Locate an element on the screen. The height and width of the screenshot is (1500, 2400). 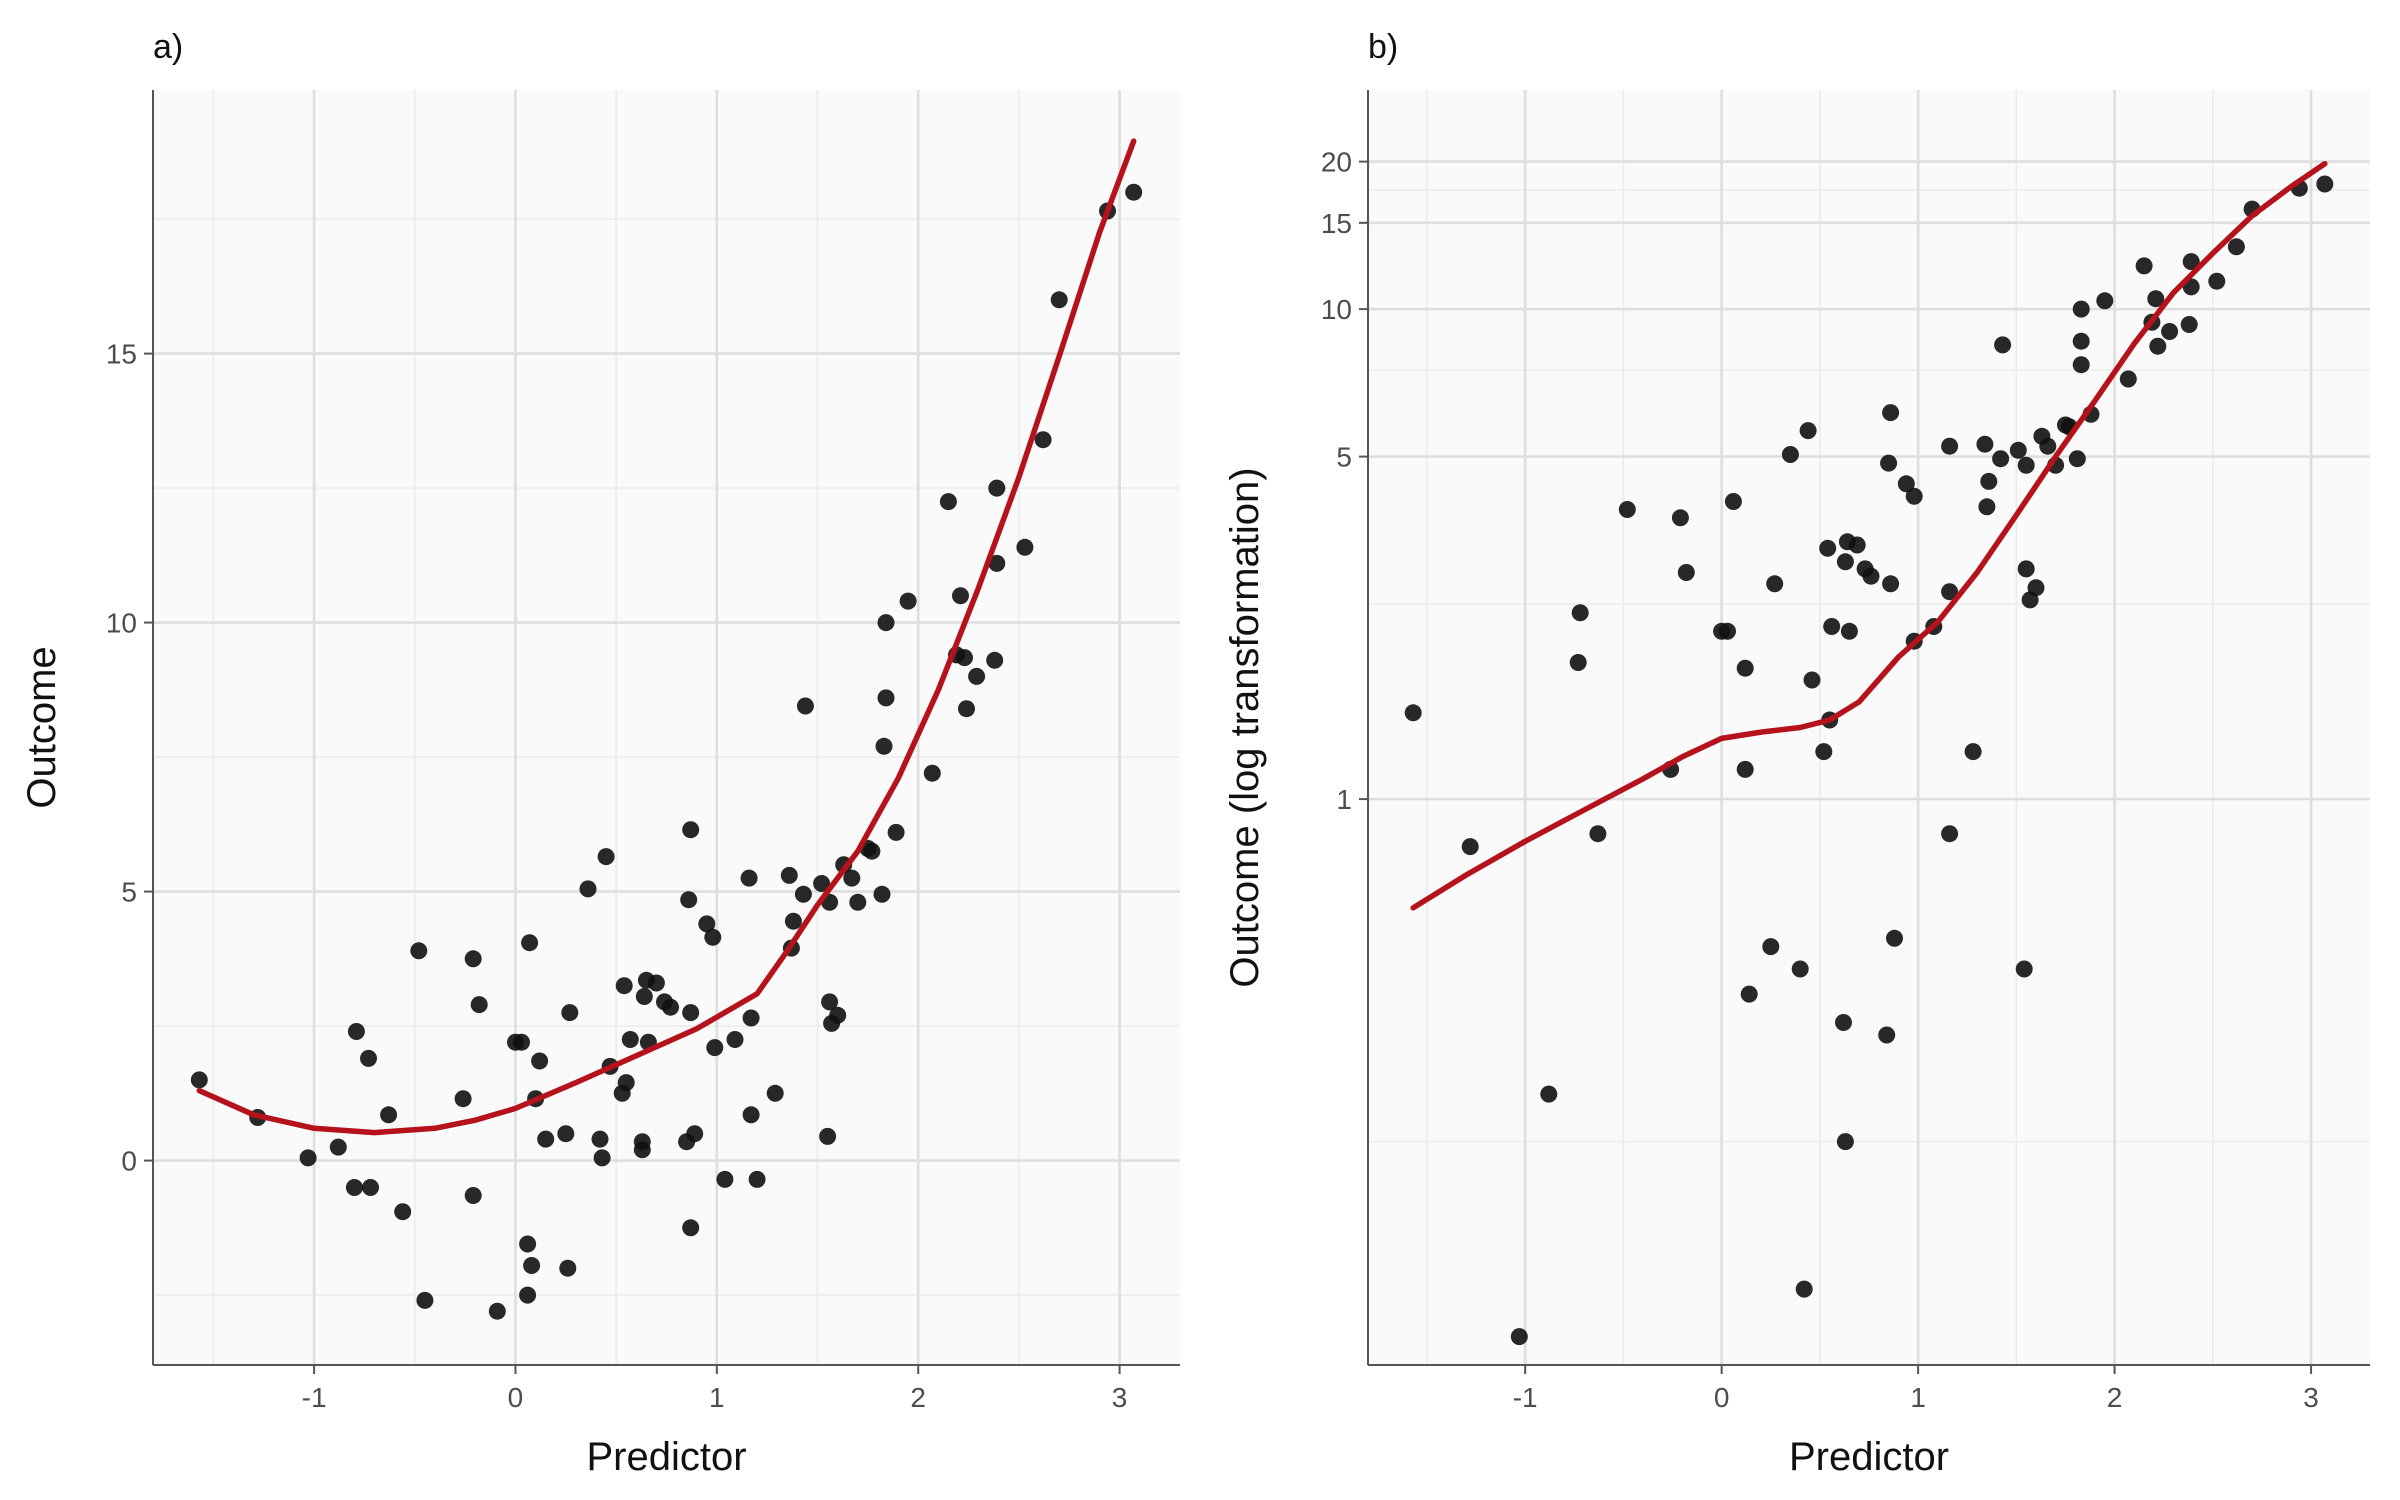
y-tick-label: 20 is located at coordinates (1336, 162).